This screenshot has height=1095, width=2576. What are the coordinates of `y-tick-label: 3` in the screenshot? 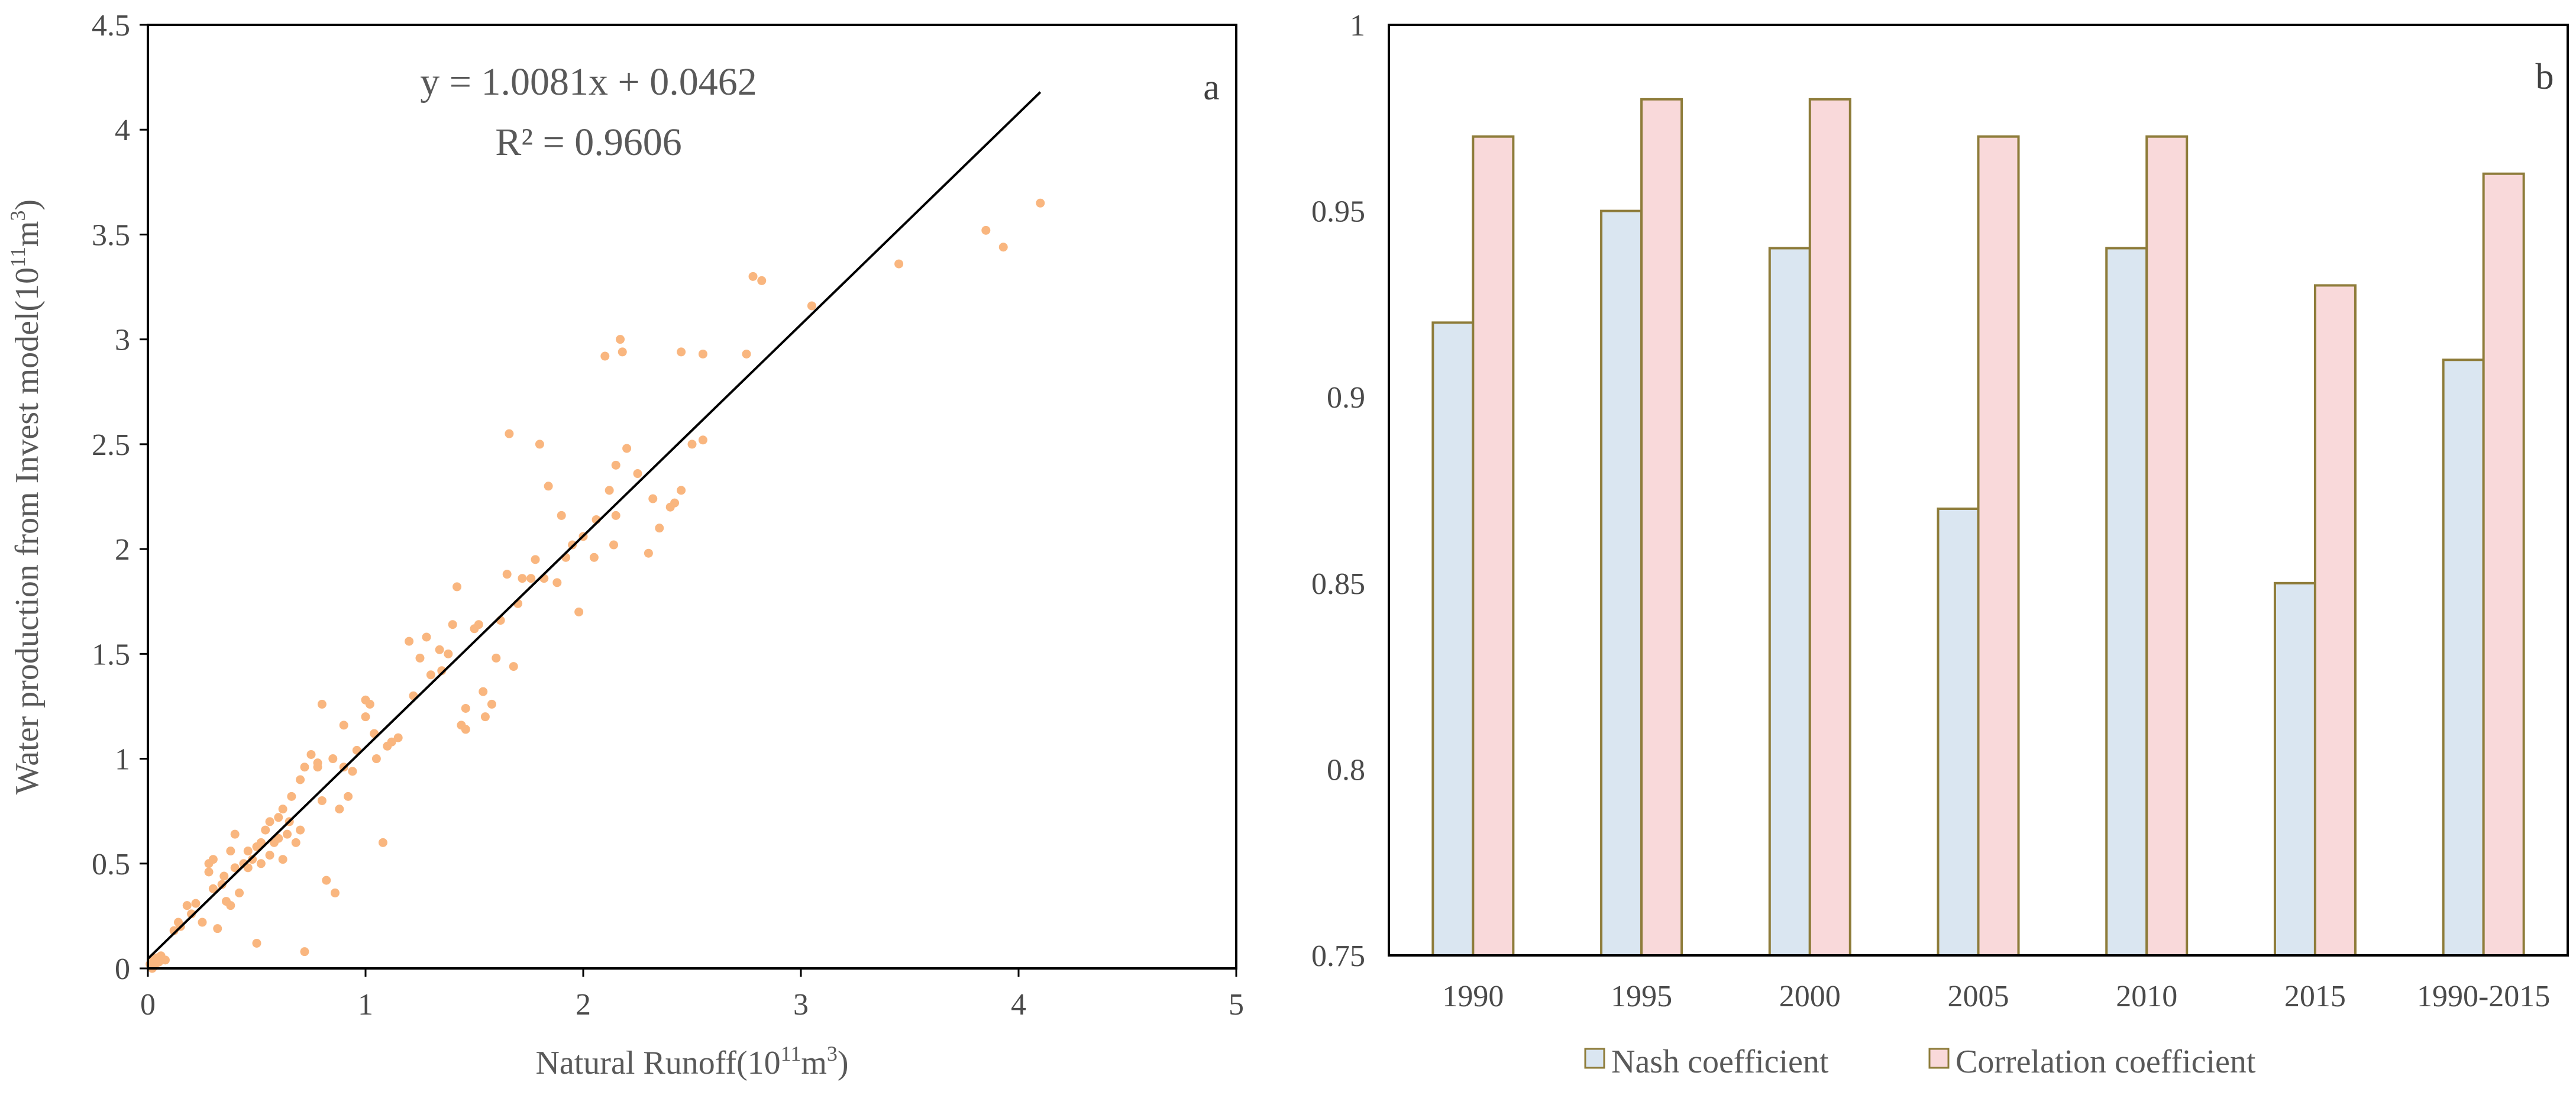 It's located at (122, 341).